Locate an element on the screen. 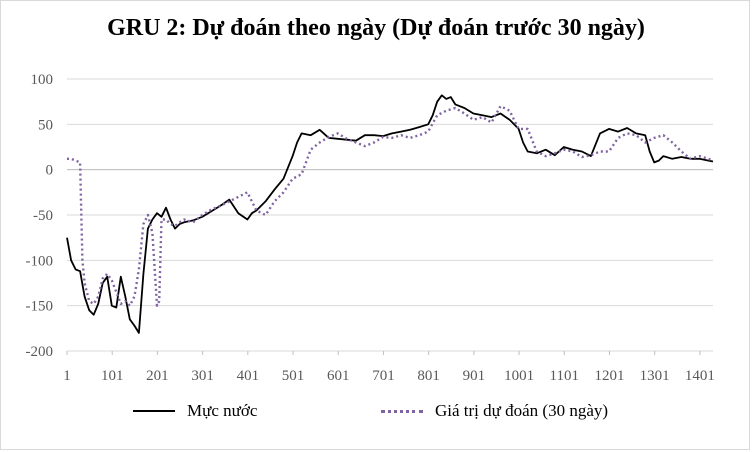 This screenshot has width=752, height=452. y-tick-label: 50 is located at coordinates (45, 125).